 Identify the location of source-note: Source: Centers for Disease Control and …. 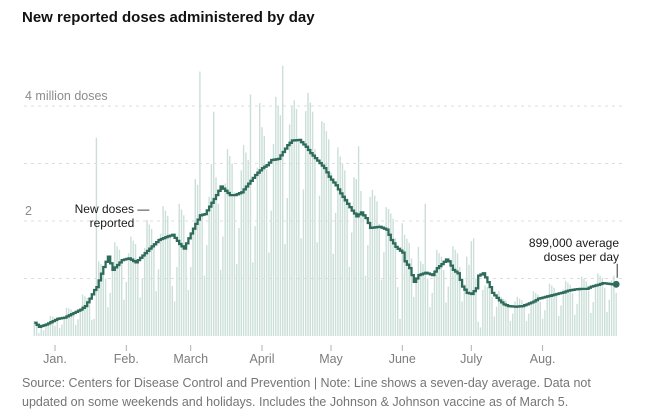
(306, 392).